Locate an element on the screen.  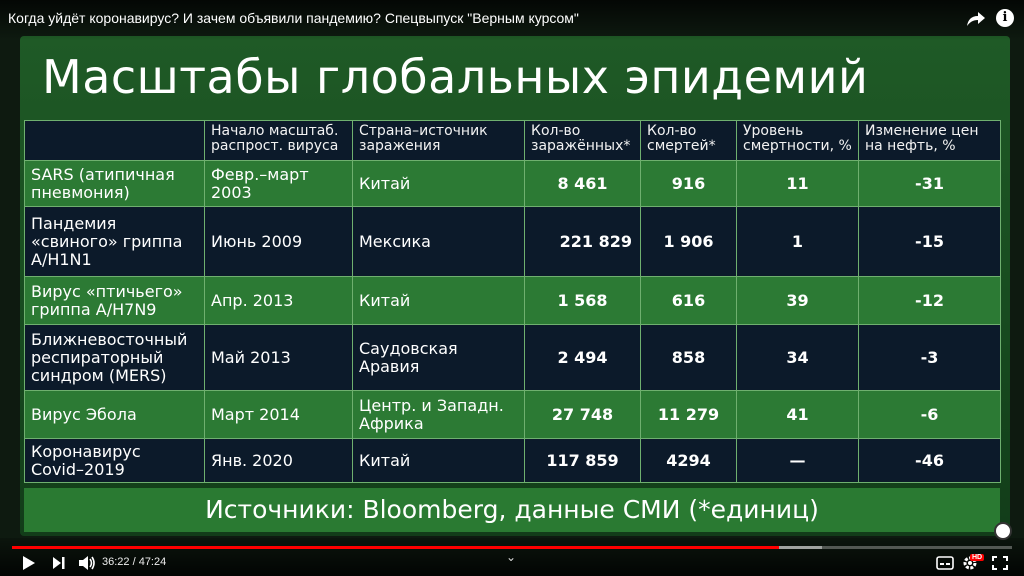
cell-mortality: 39 is located at coordinates (797, 300).